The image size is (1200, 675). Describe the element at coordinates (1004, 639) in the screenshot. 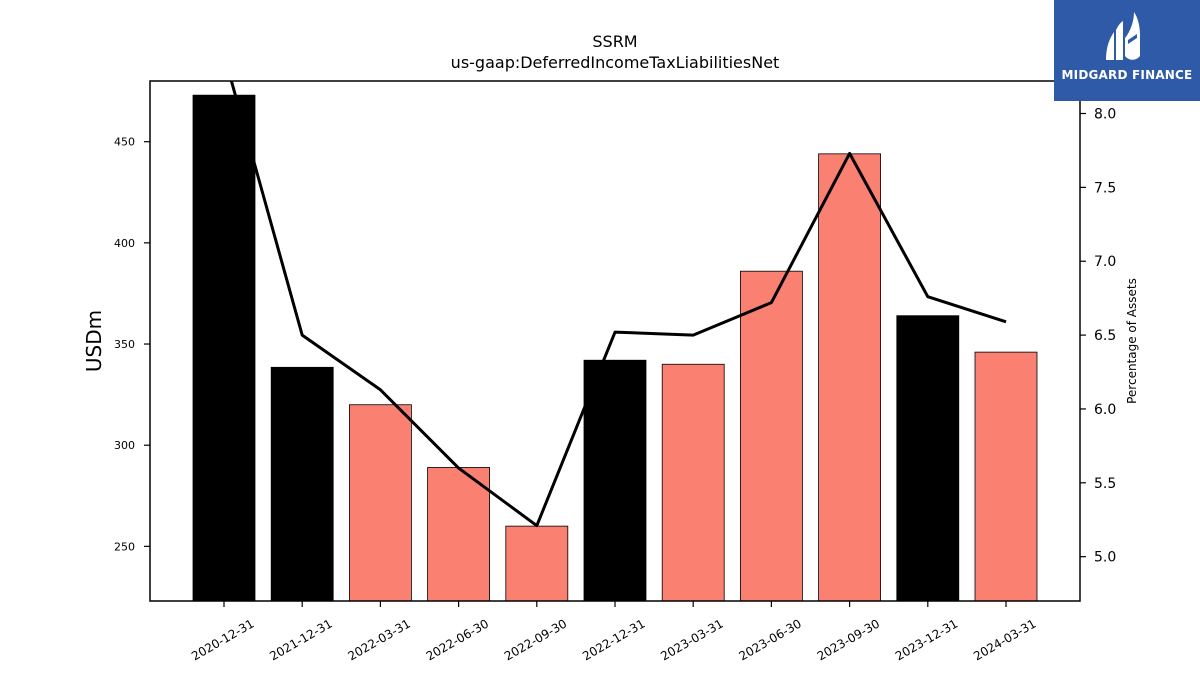

I see `x-tick-label: 2024-03-31` at that location.